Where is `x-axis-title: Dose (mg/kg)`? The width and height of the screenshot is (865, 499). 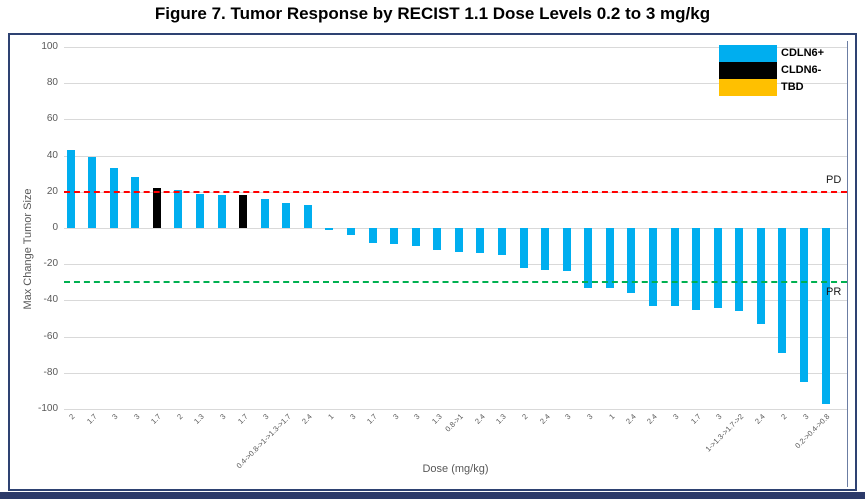 x-axis-title: Dose (mg/kg) is located at coordinates (455, 469).